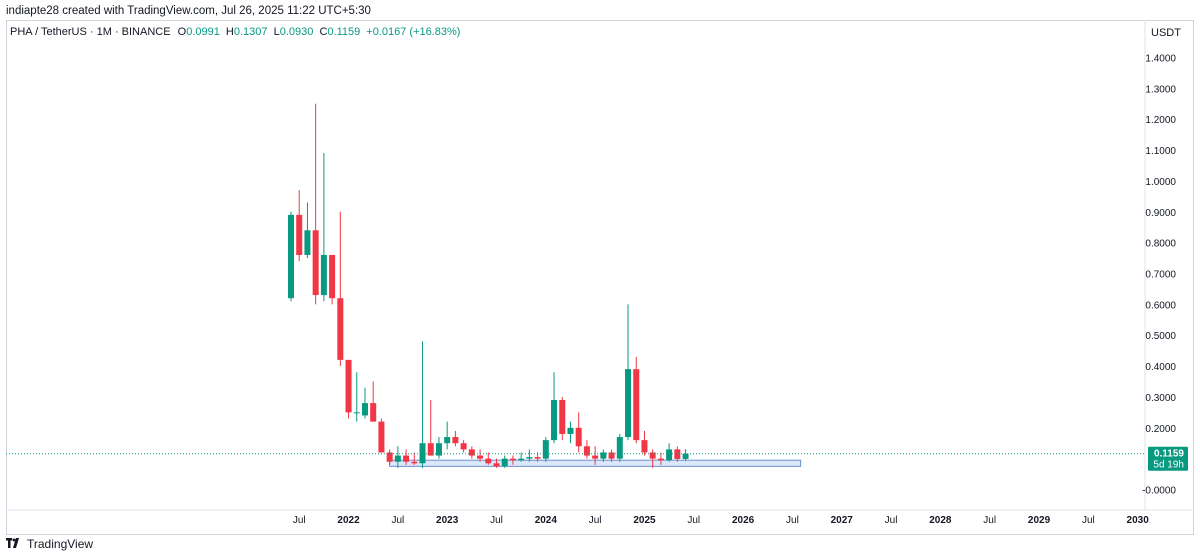 This screenshot has width=1200, height=555. I want to click on price-tick-label: -0.0000, so click(1159, 491).